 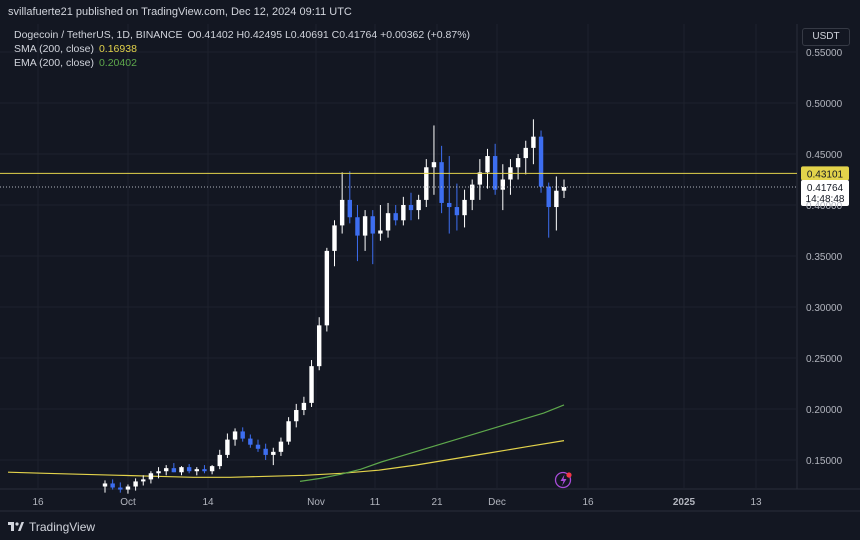 What do you see at coordinates (826, 37) in the screenshot?
I see `currency-button: USDT` at bounding box center [826, 37].